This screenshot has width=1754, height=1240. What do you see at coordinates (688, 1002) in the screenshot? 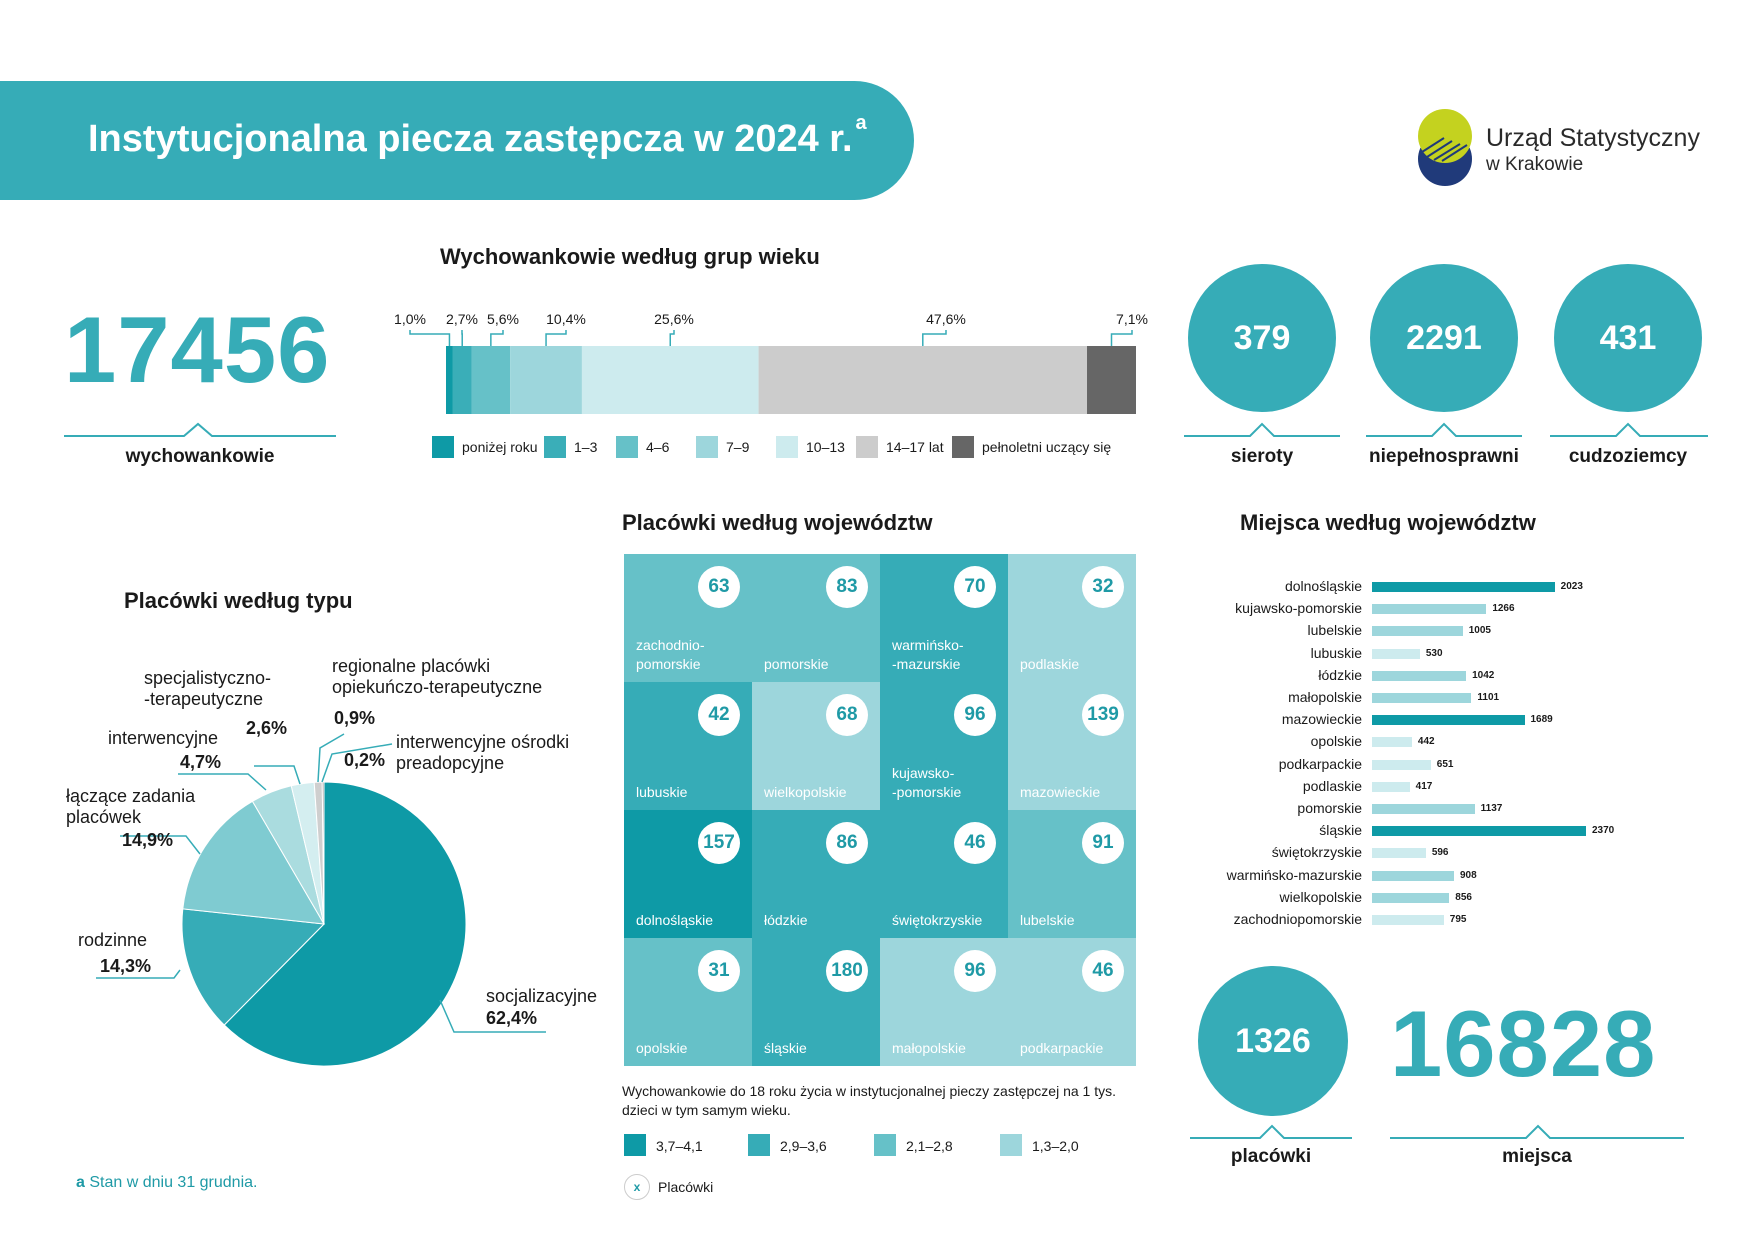
I see `map-tile: 31 opolskie` at bounding box center [688, 1002].